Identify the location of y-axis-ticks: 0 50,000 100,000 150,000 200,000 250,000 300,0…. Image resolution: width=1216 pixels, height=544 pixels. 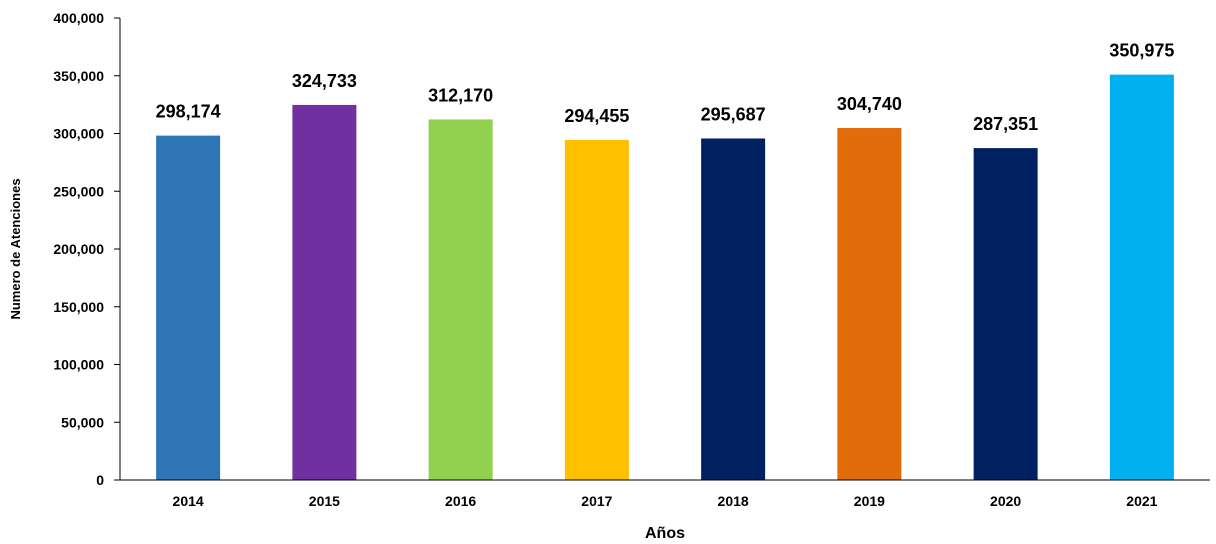
(86, 249).